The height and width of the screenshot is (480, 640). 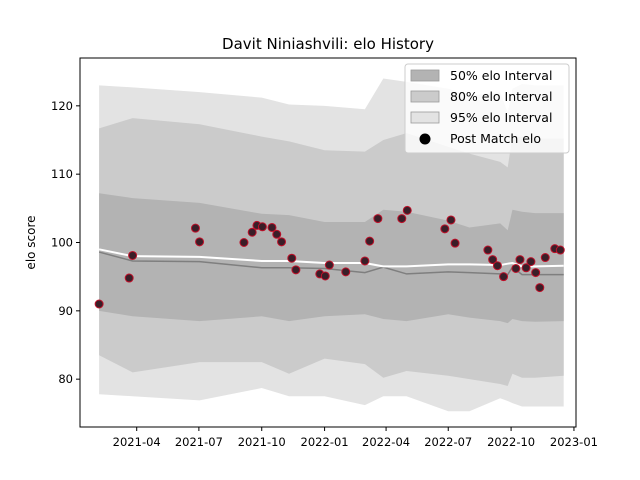 I want to click on x-tick-label: 2022-01, so click(x=325, y=442).